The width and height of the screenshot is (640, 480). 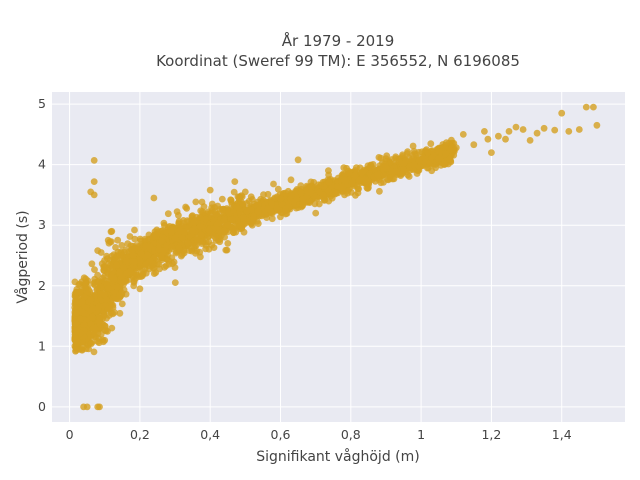 I want to click on x-tick-label: 1, so click(x=421, y=434).